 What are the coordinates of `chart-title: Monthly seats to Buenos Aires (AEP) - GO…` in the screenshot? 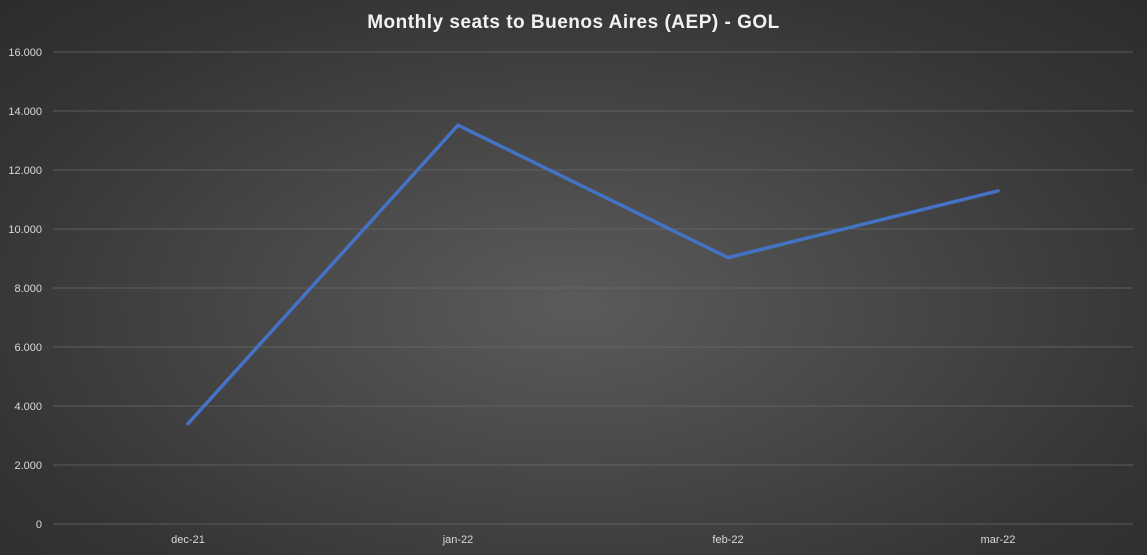 It's located at (573, 22).